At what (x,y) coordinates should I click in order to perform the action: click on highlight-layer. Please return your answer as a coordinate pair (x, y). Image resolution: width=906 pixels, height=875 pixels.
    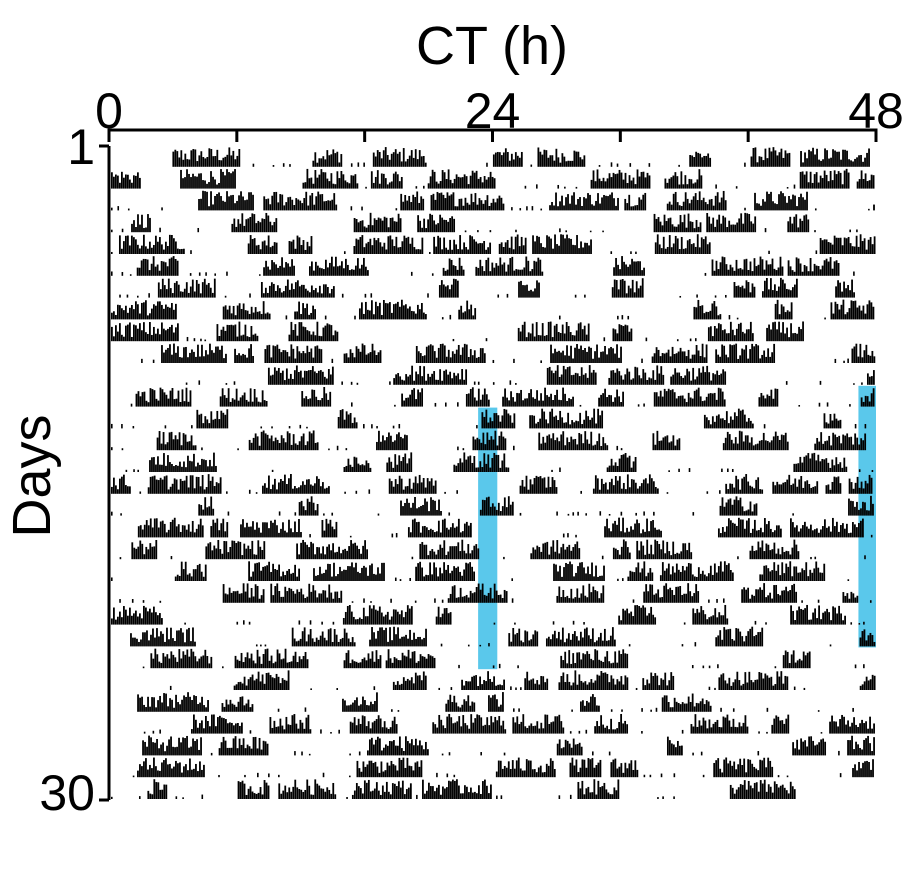
    Looking at the image, I should click on (677, 527).